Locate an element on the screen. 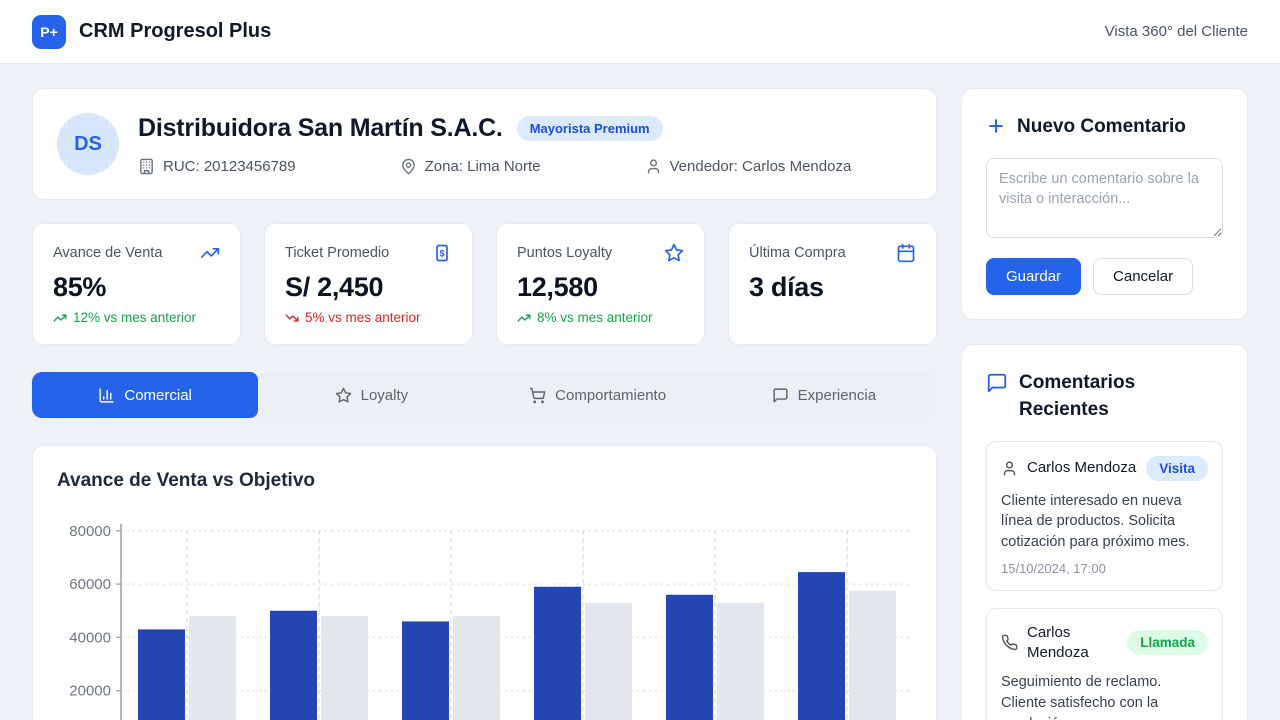  tab-label: Loyalty is located at coordinates (384, 395).